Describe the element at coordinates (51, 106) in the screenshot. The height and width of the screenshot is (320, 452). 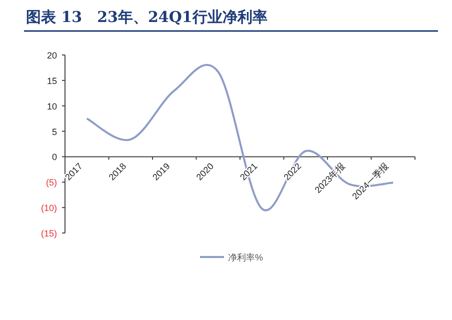
I see `y-tick-label: 10` at that location.